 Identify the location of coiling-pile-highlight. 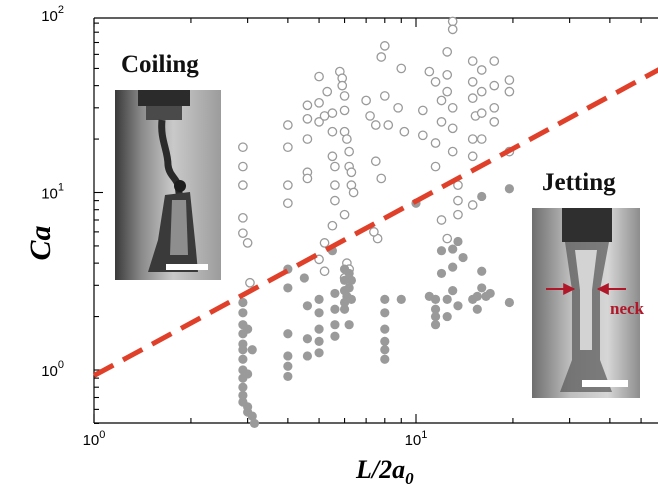
(179, 227).